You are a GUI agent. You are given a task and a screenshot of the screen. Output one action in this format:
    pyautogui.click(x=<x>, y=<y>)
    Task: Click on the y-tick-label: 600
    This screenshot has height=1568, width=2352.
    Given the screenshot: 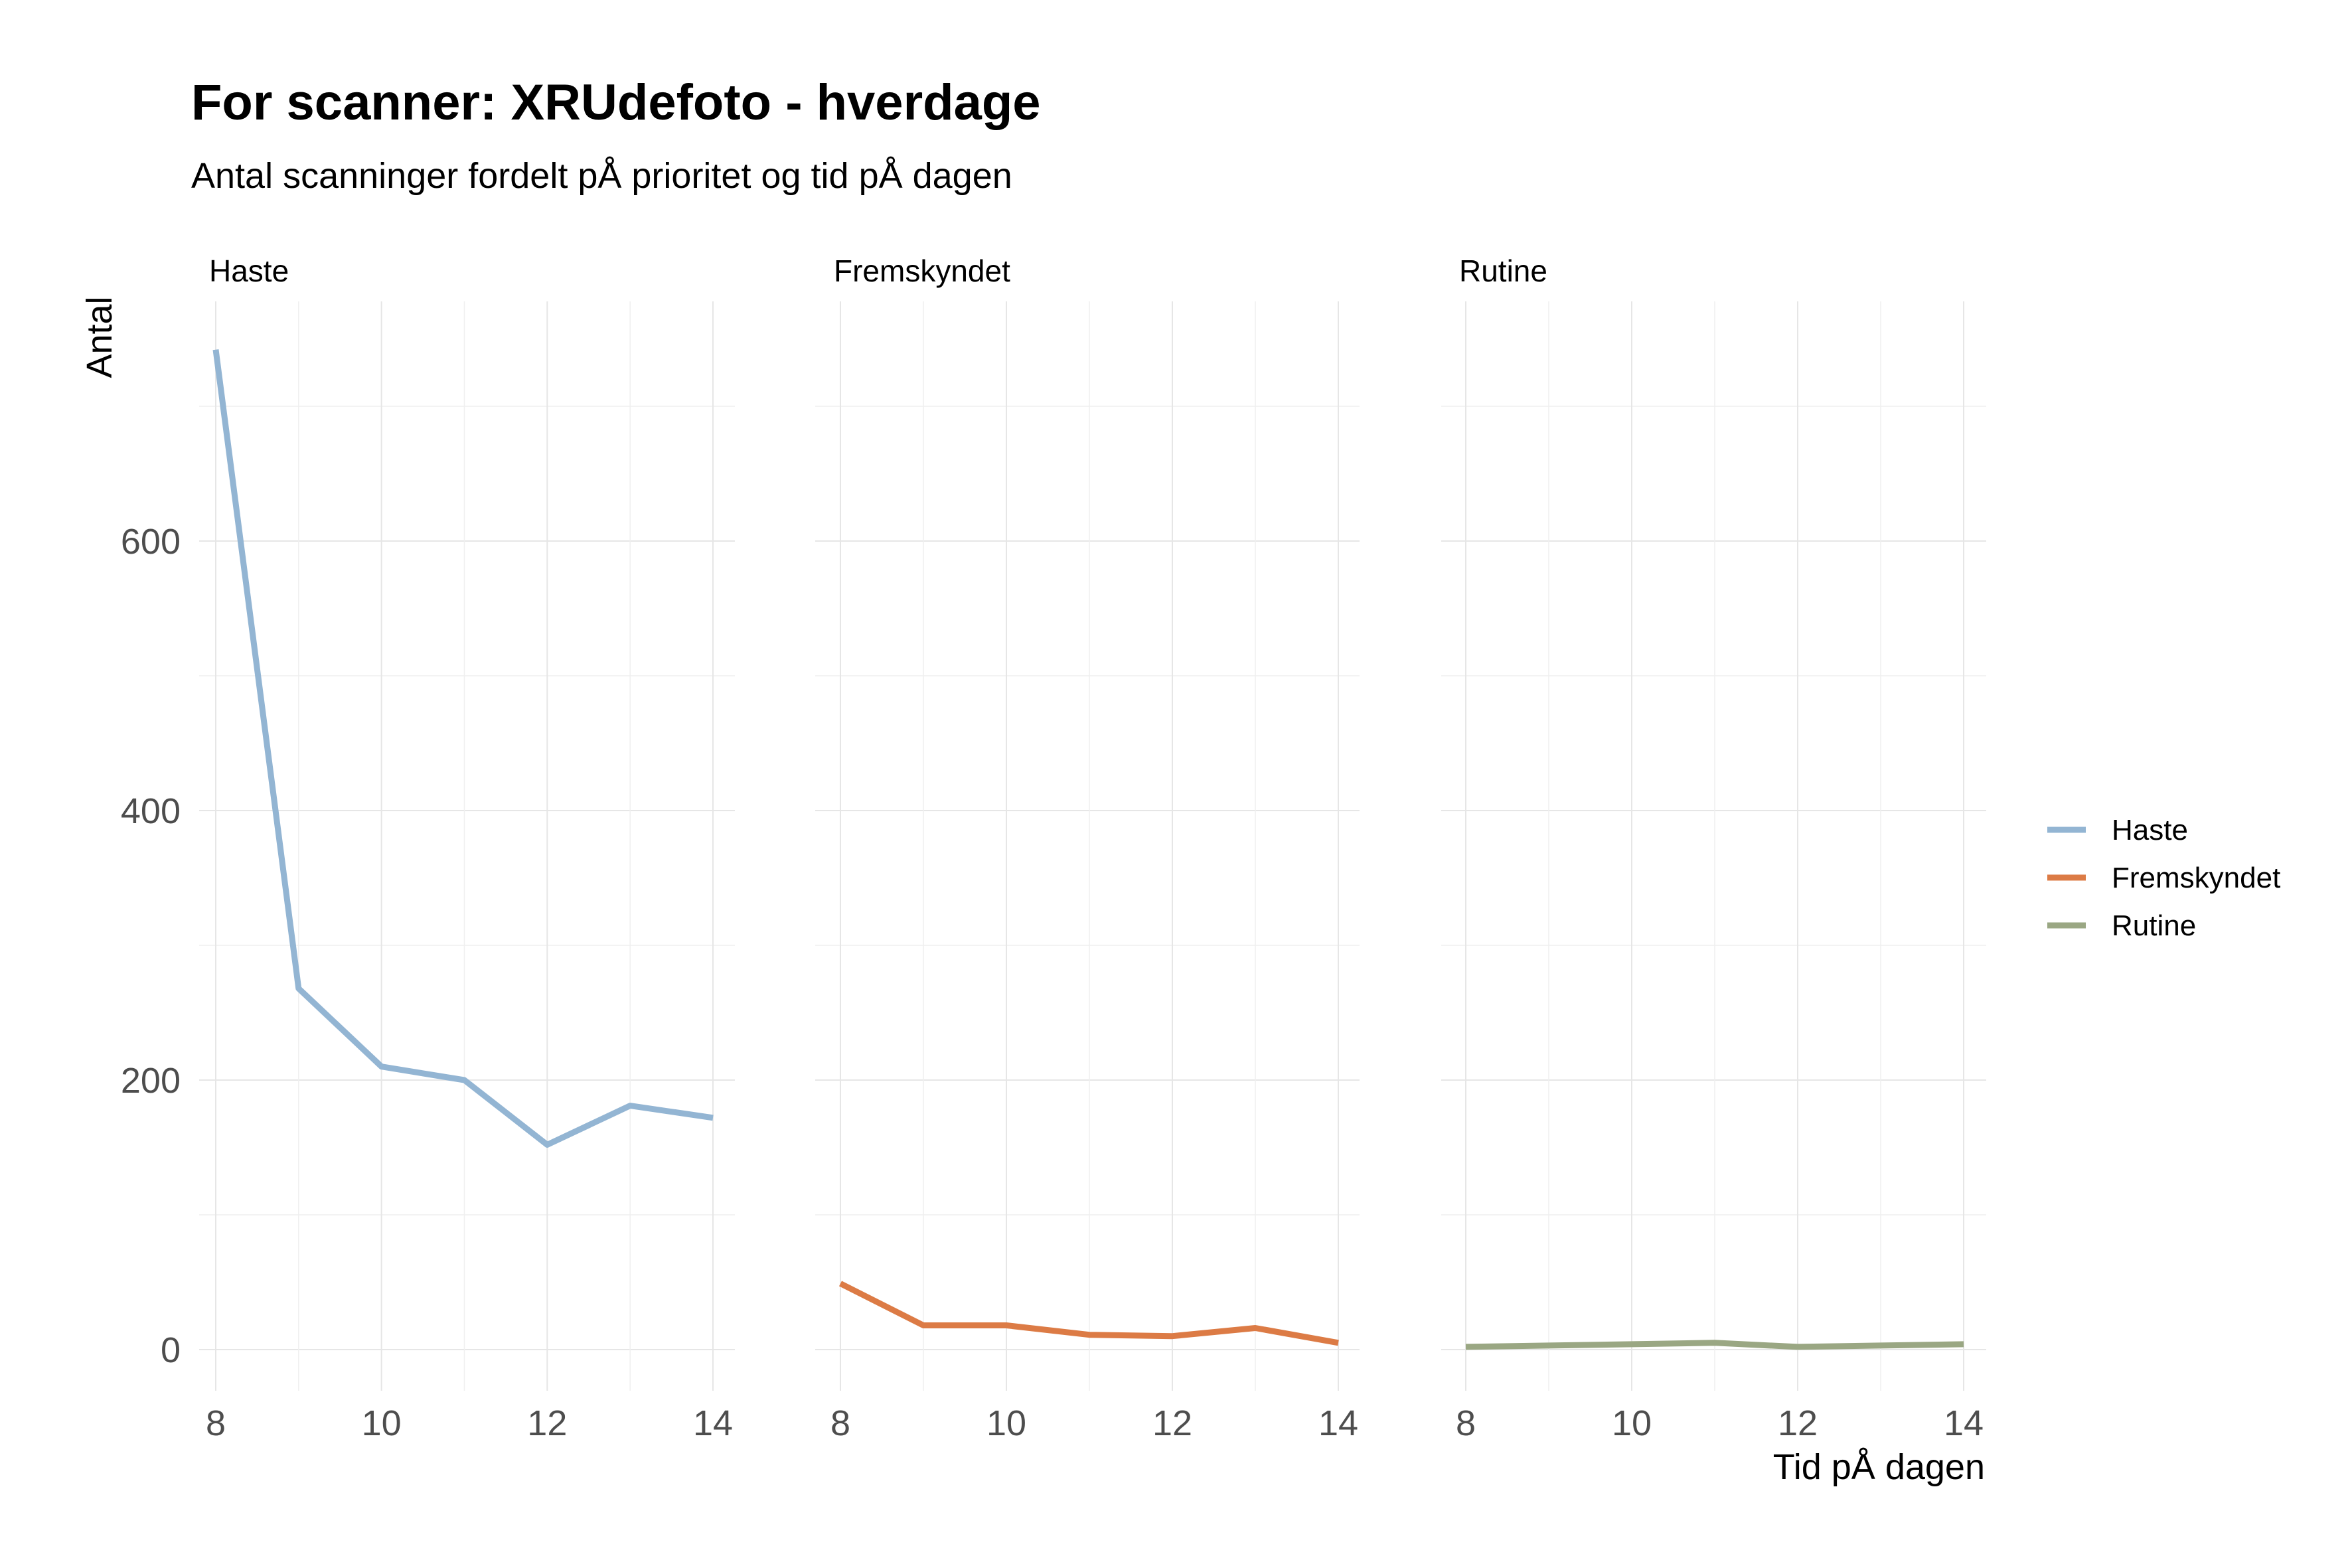 What is the action you would take?
    pyautogui.click(x=151, y=542)
    